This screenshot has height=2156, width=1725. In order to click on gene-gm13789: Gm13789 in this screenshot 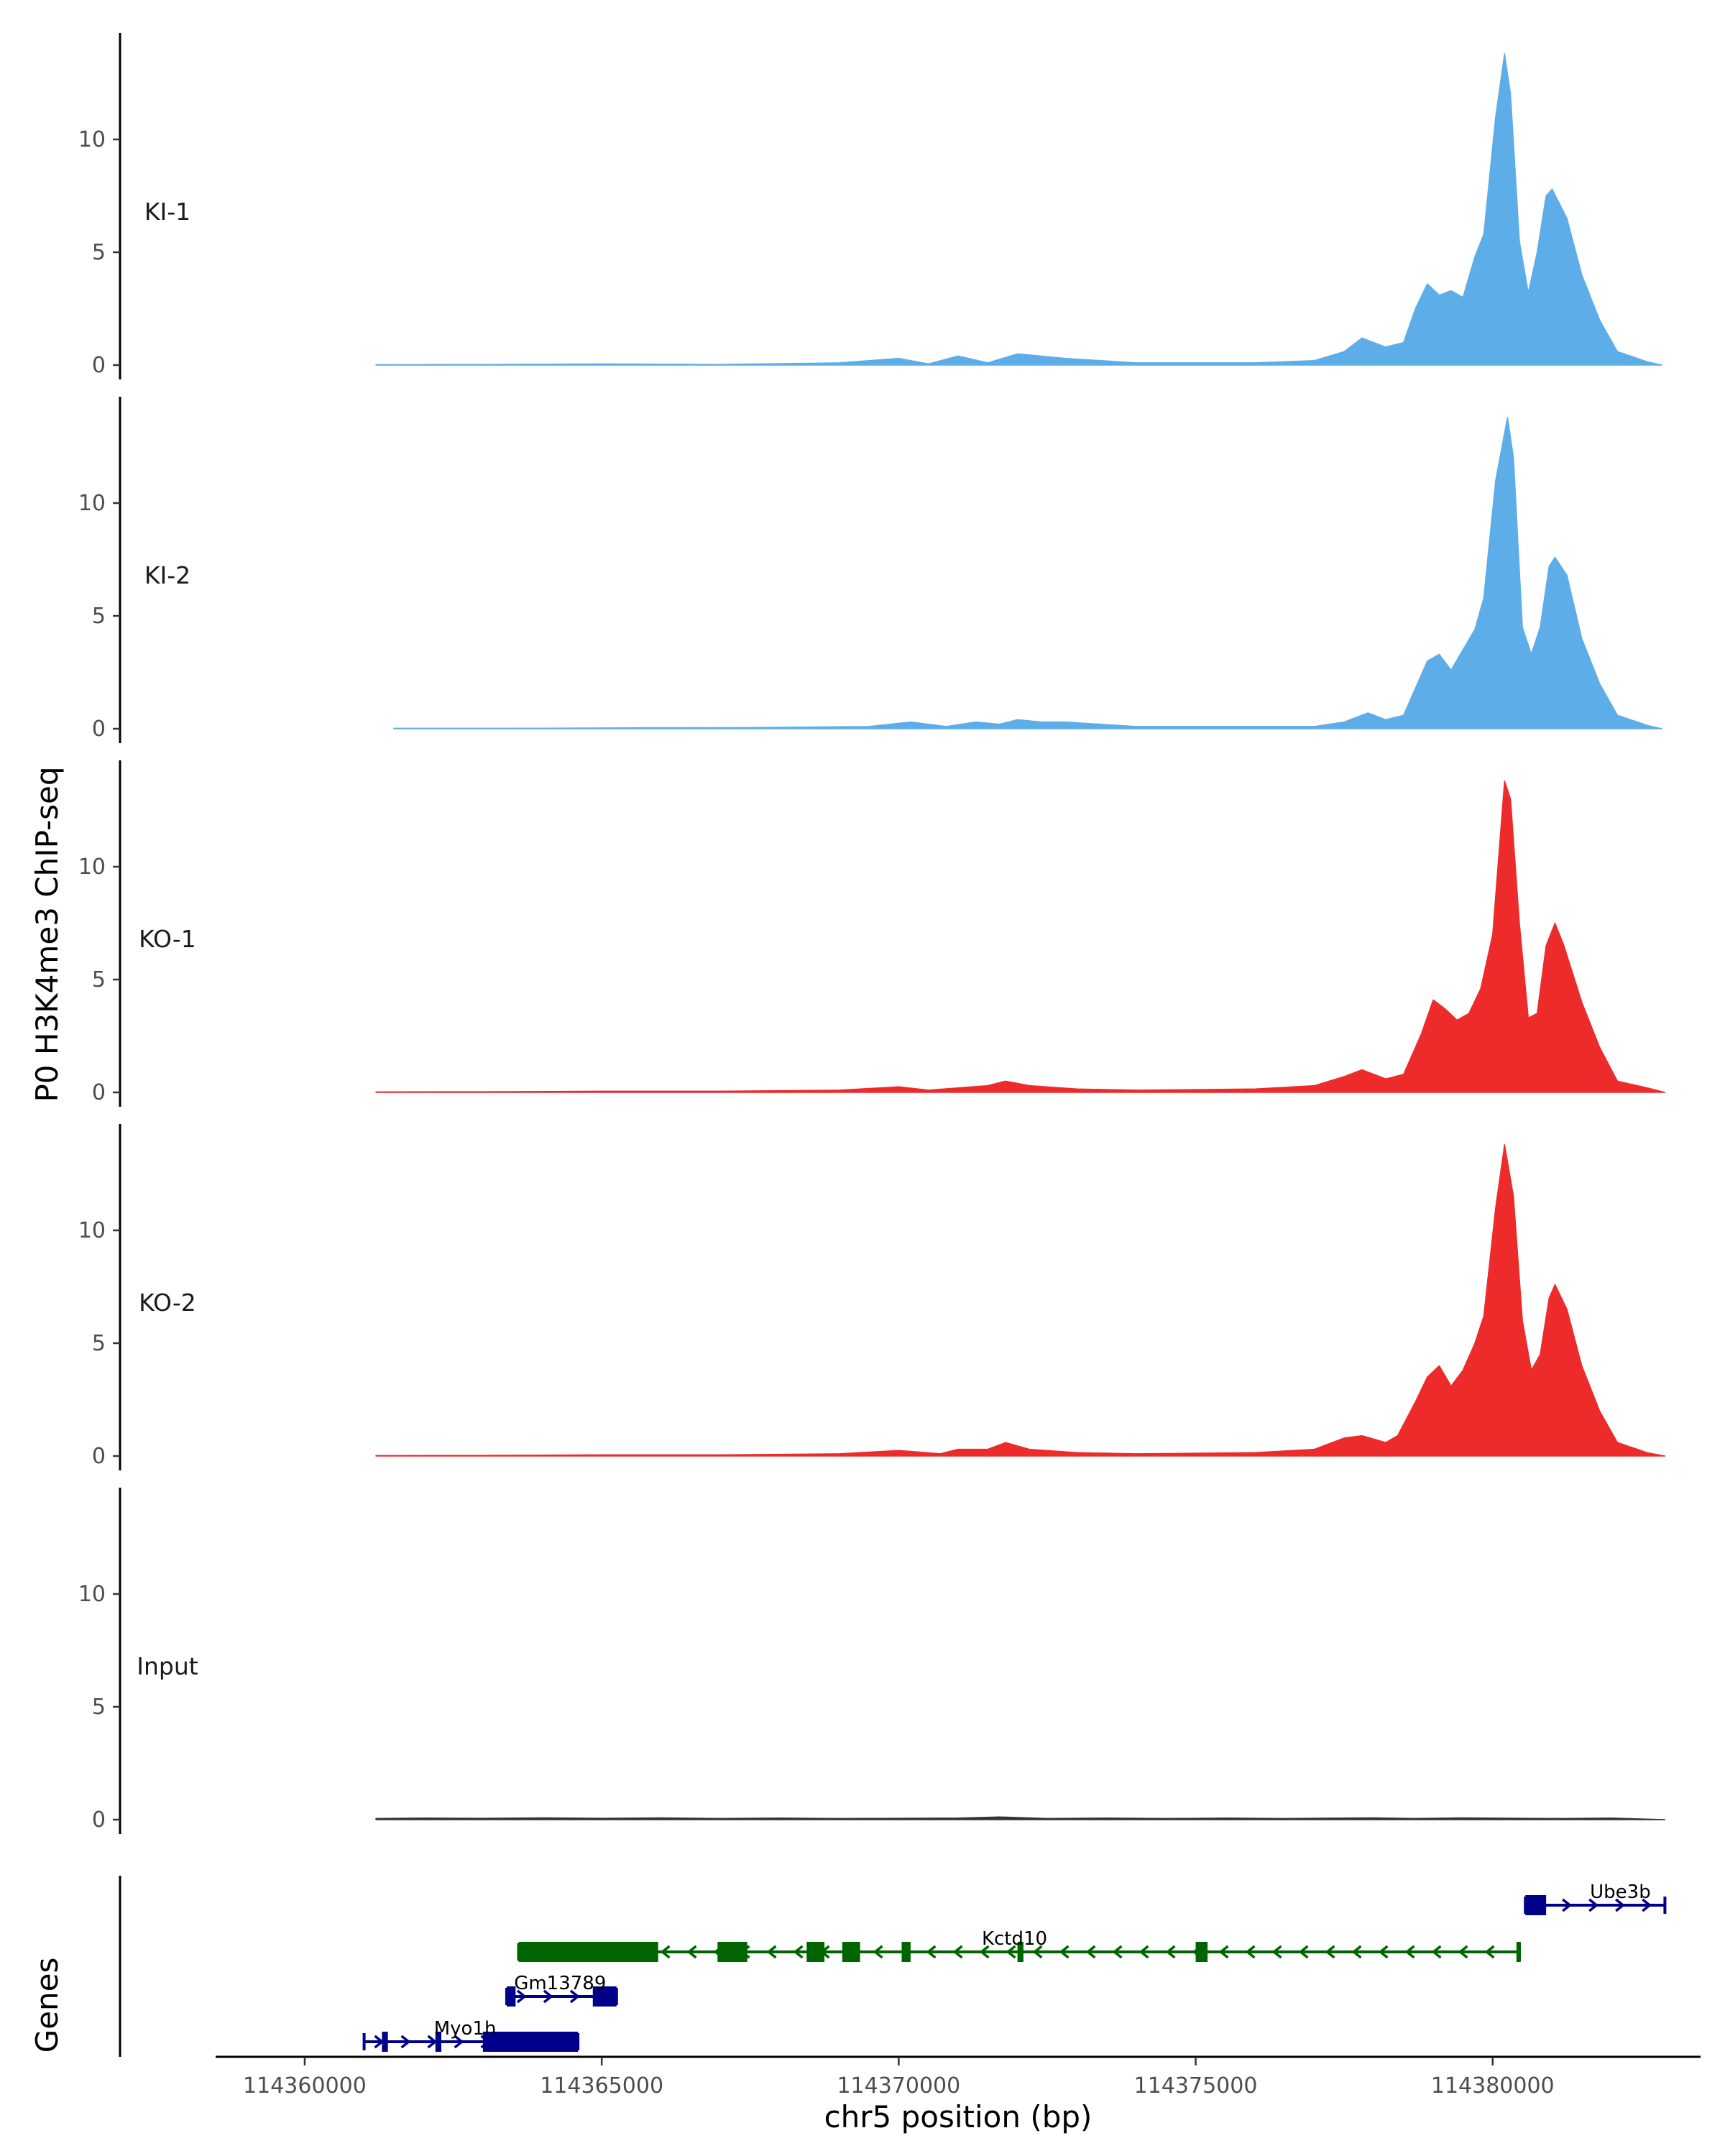, I will do `click(561, 1990)`.